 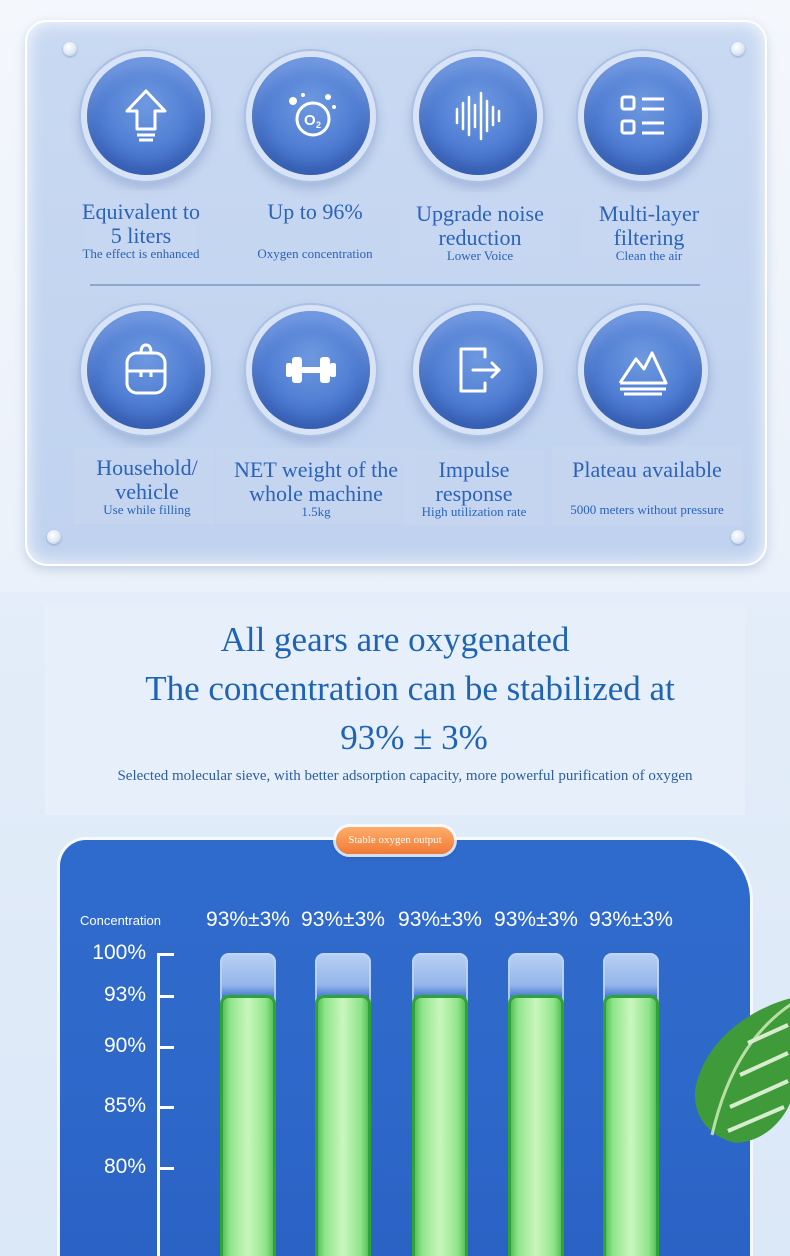 What do you see at coordinates (474, 469) in the screenshot?
I see `feature-title-line: Impulse` at bounding box center [474, 469].